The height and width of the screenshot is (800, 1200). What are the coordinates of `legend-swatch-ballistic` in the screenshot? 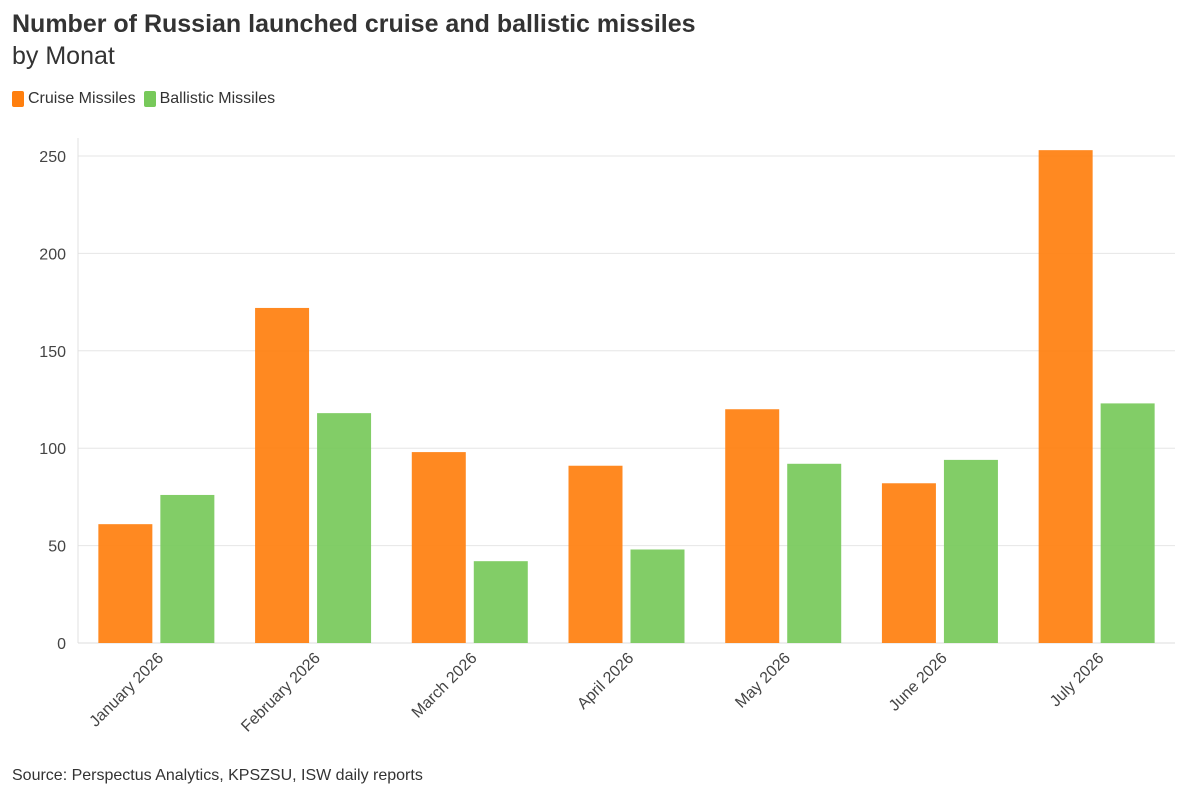 It's located at (149, 99).